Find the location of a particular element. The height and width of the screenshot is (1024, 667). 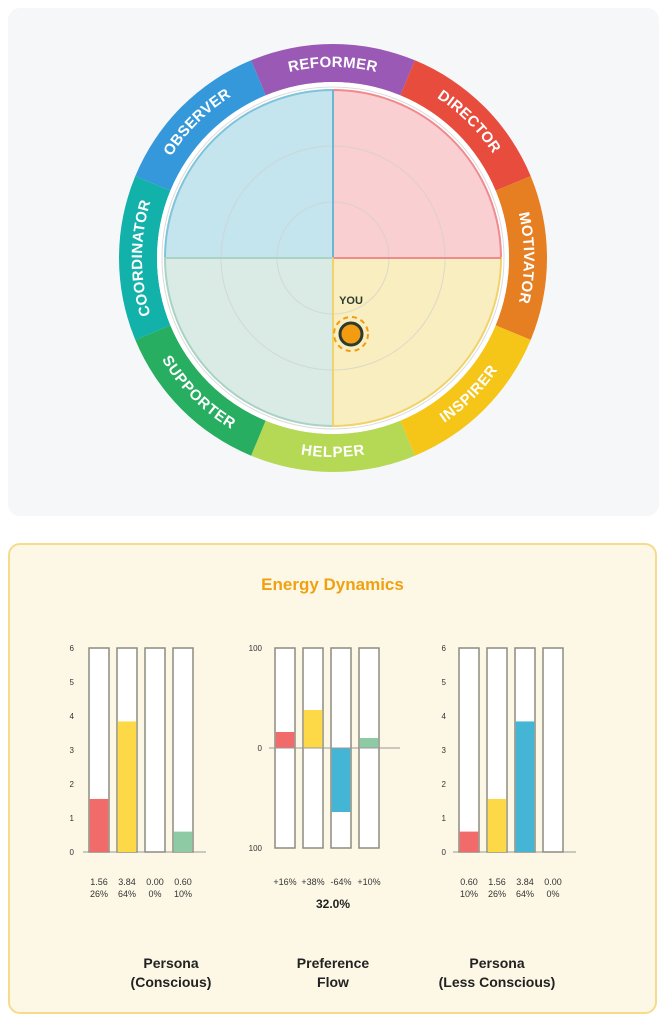

bar-value-label: -64% is located at coordinates (340, 882).